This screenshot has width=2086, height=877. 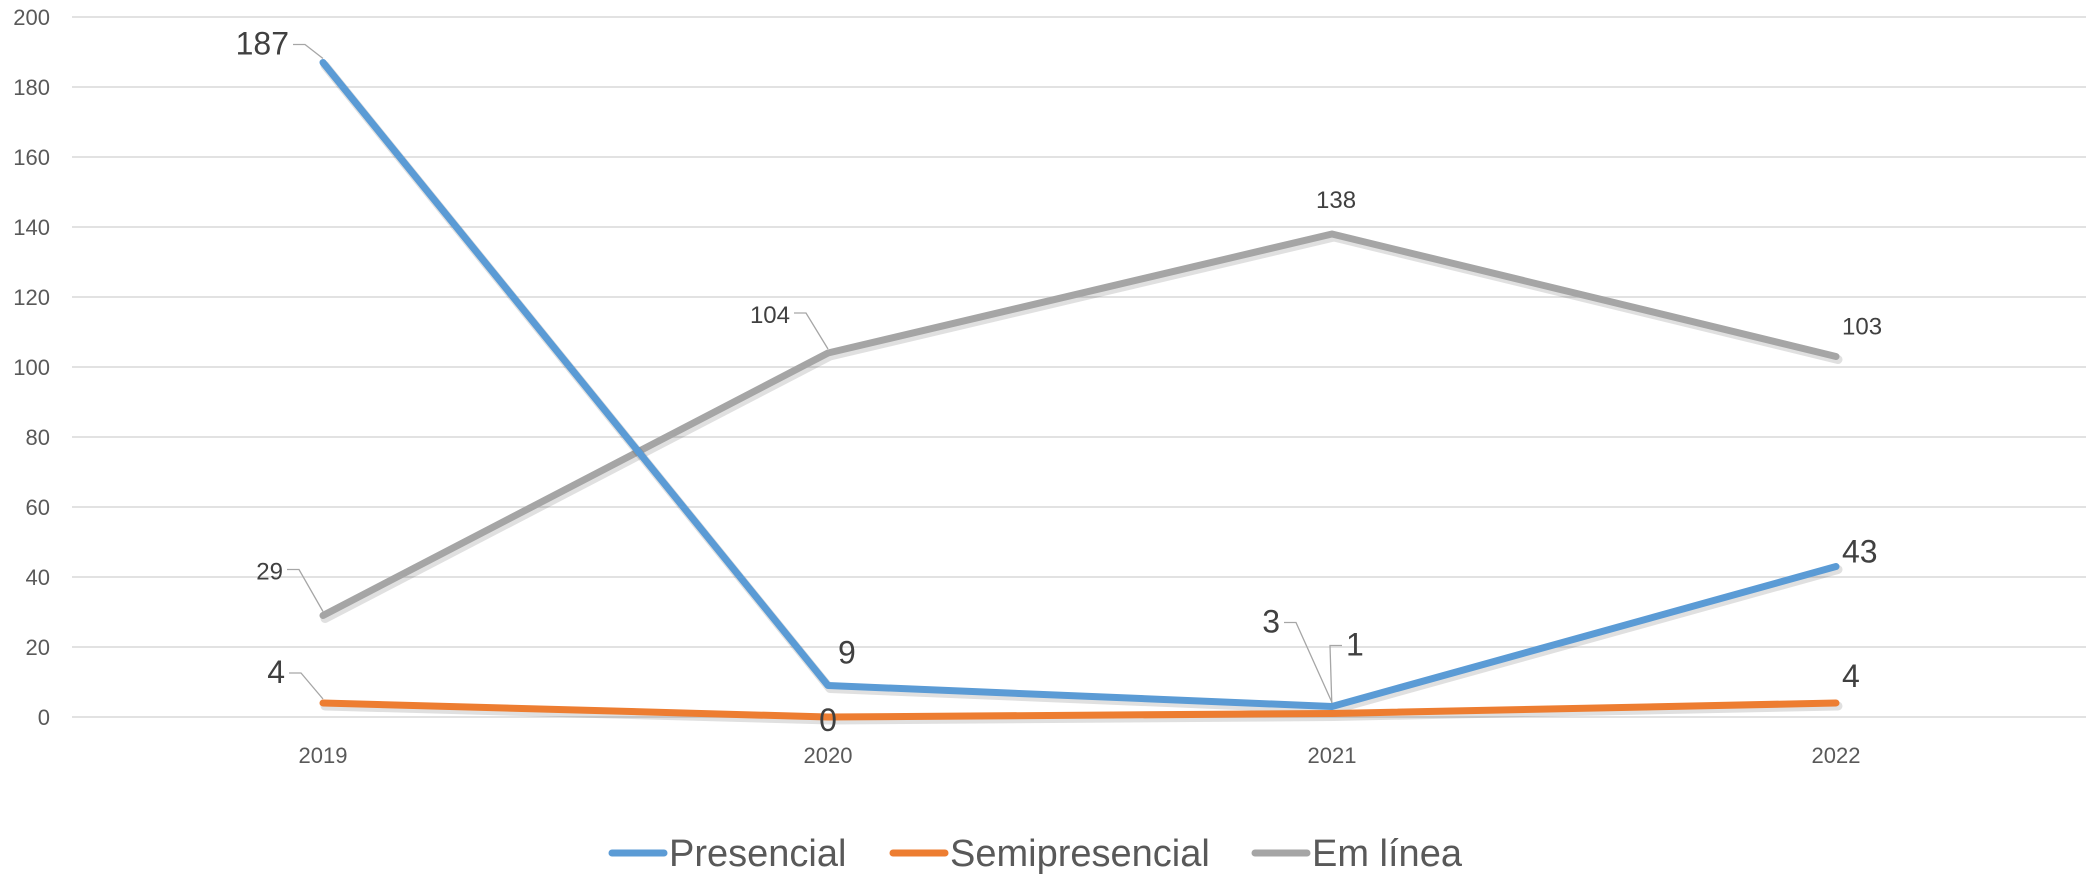 I want to click on data-label: 43, so click(x=1860, y=552).